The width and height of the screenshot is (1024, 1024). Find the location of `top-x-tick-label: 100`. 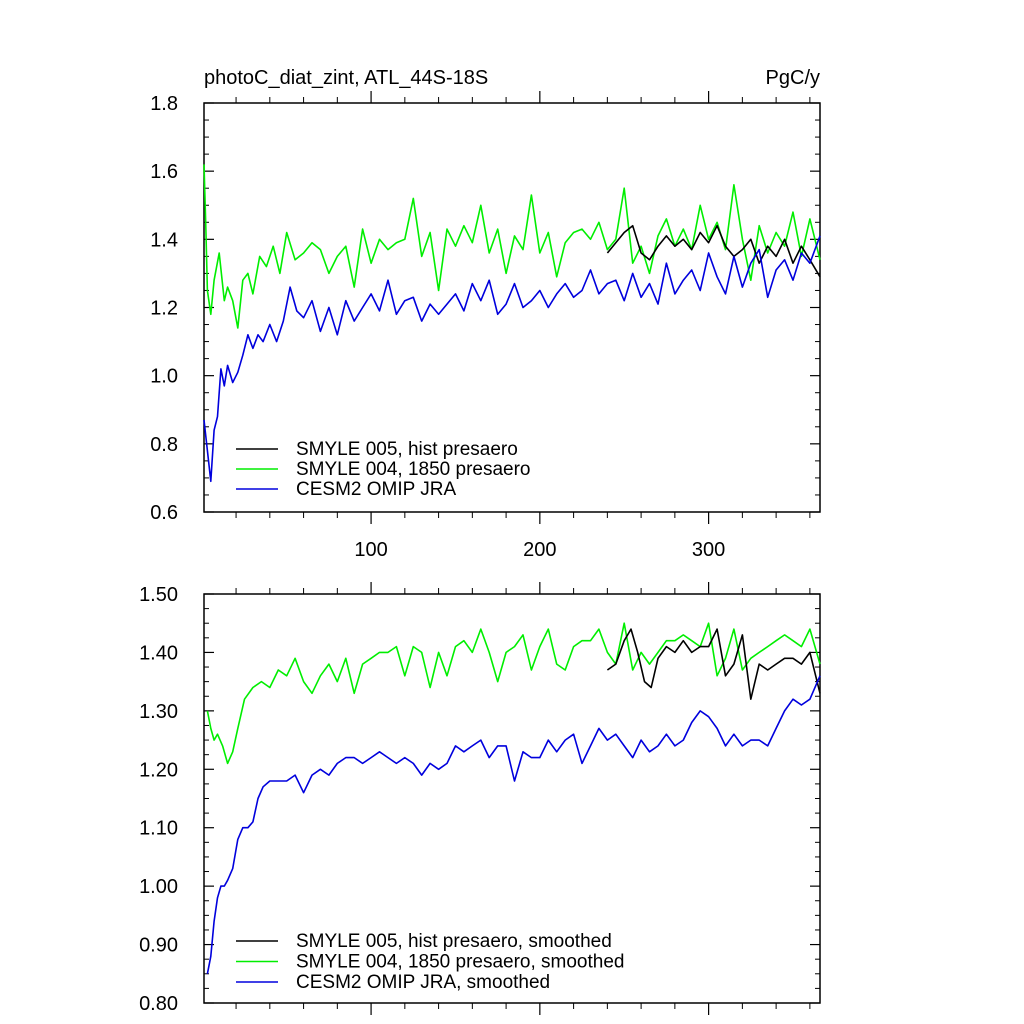

top-x-tick-label: 100 is located at coordinates (370, 550).